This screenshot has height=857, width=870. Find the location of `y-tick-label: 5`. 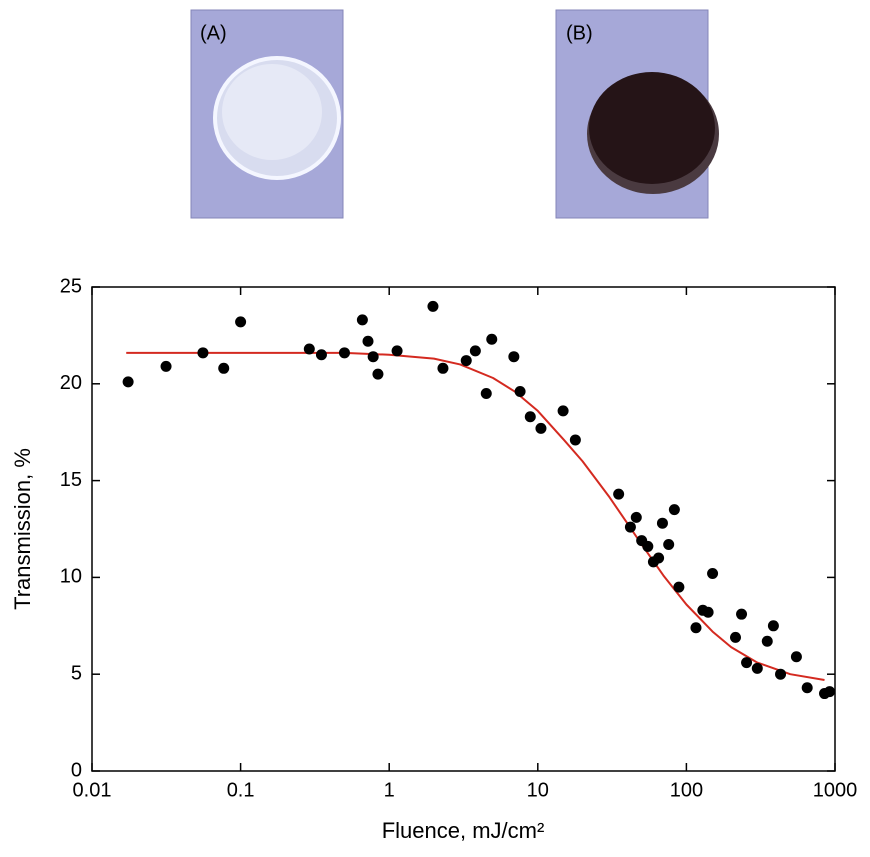

y-tick-label: 5 is located at coordinates (76, 673).